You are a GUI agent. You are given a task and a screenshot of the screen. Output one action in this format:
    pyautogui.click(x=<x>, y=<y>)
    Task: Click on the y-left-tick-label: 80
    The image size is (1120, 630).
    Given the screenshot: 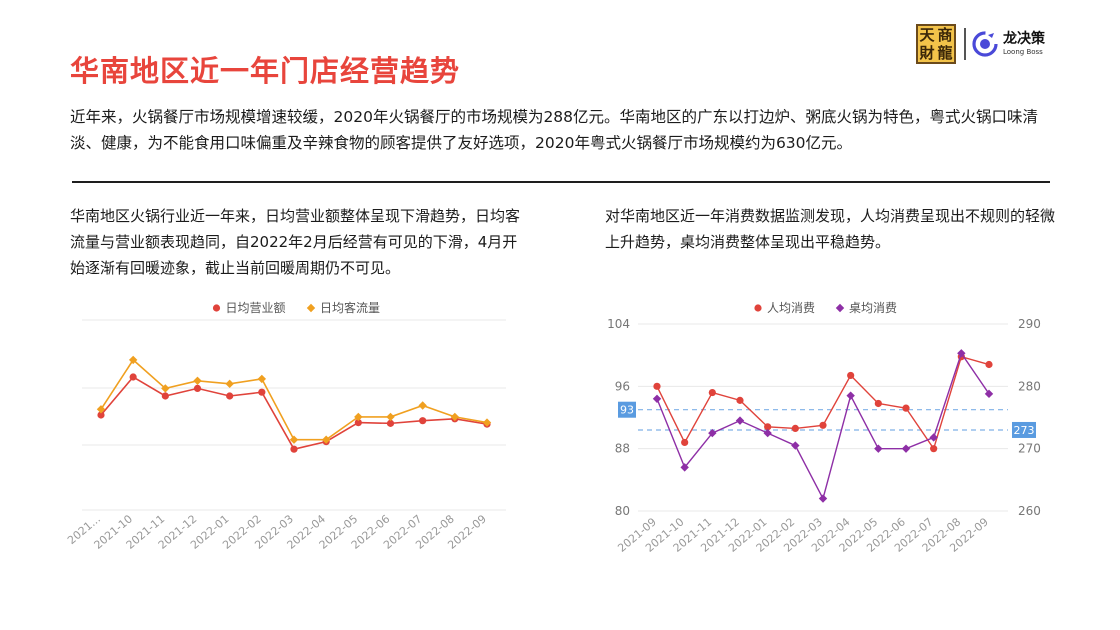 What is the action you would take?
    pyautogui.click(x=622, y=511)
    